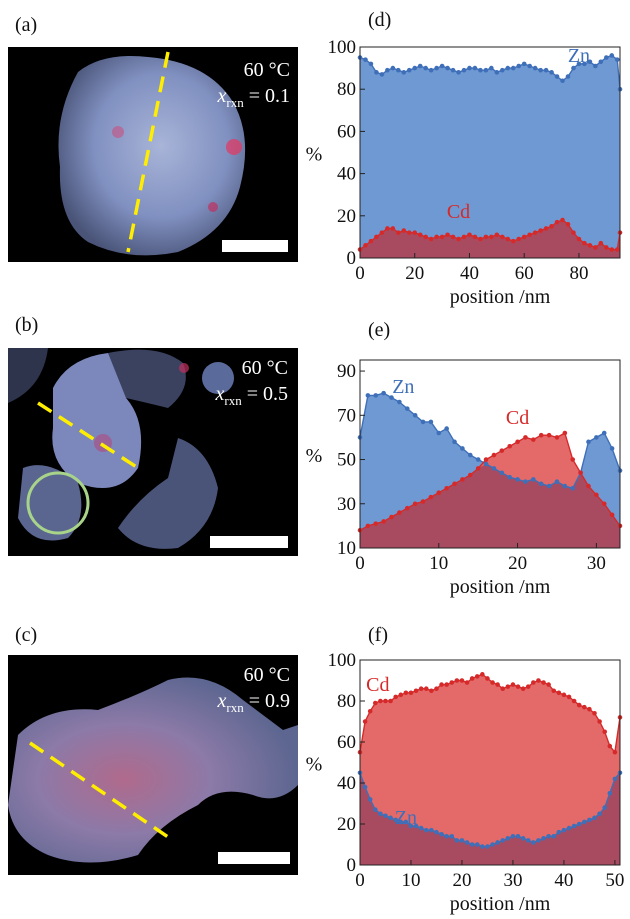  Describe the element at coordinates (352, 865) in the screenshot. I see `y-tick-label: 0` at that location.